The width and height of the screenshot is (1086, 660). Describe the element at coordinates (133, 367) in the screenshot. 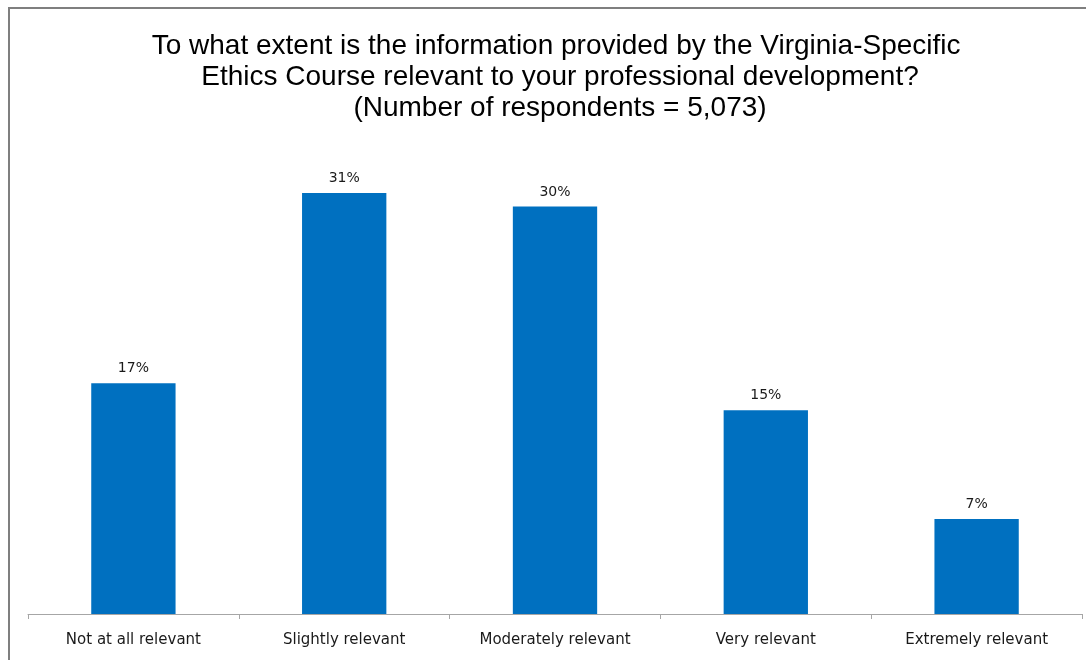

I see `data-label: 17%` at that location.